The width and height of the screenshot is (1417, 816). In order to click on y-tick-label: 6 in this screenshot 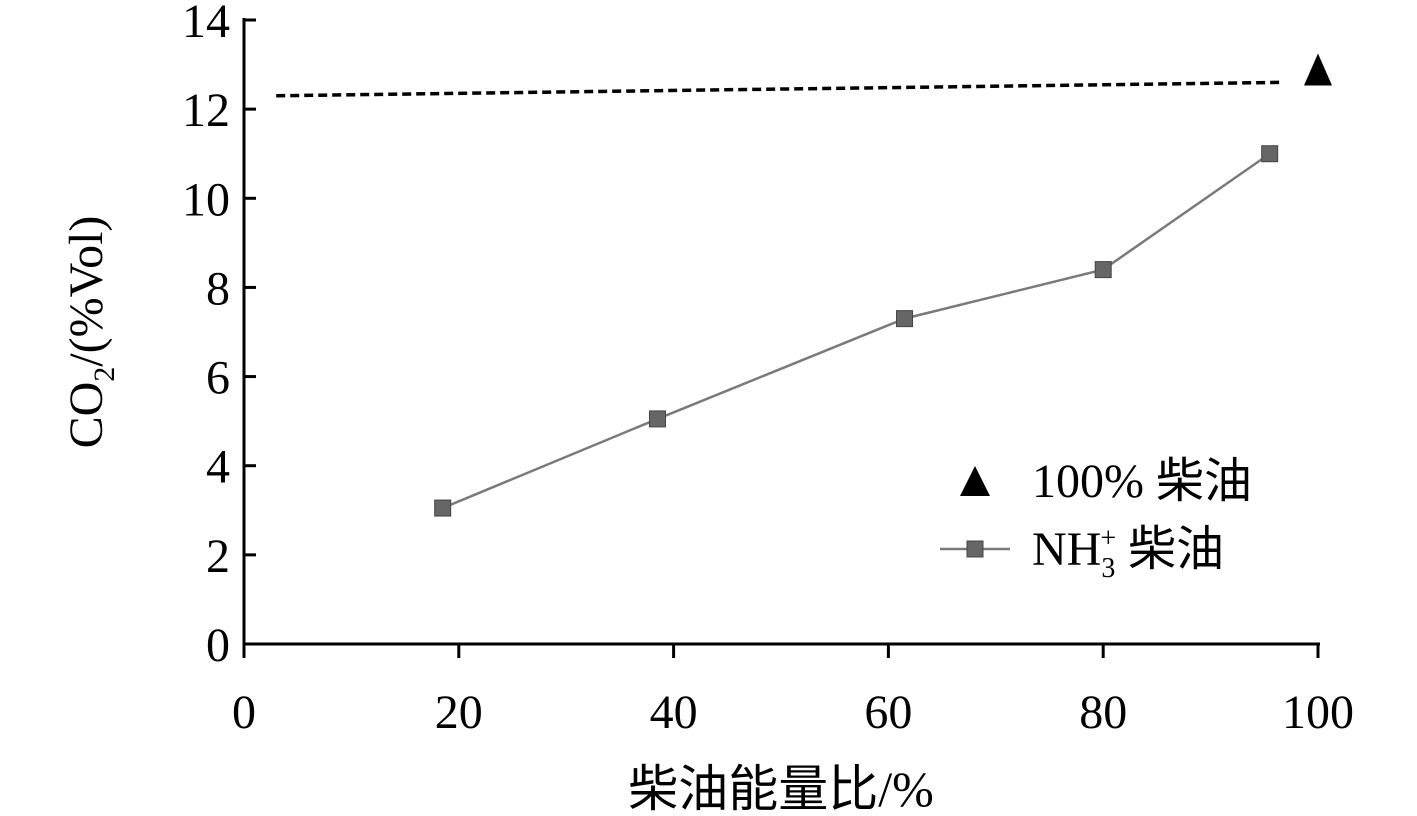, I will do `click(218, 378)`.